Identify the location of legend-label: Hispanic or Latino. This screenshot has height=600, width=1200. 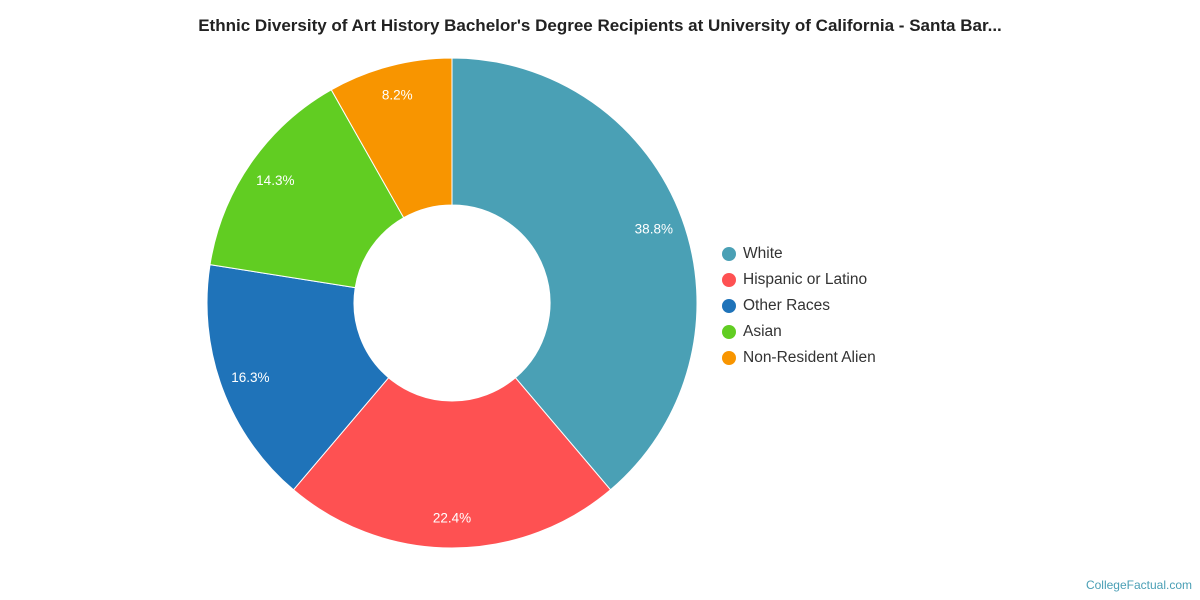
(805, 279).